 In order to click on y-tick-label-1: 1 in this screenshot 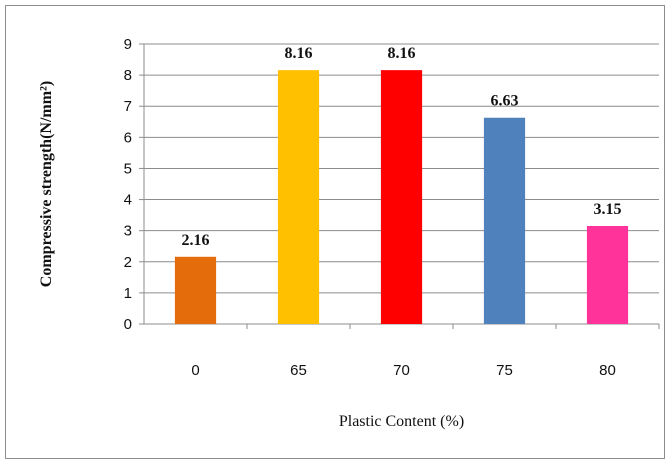, I will do `click(128, 293)`.